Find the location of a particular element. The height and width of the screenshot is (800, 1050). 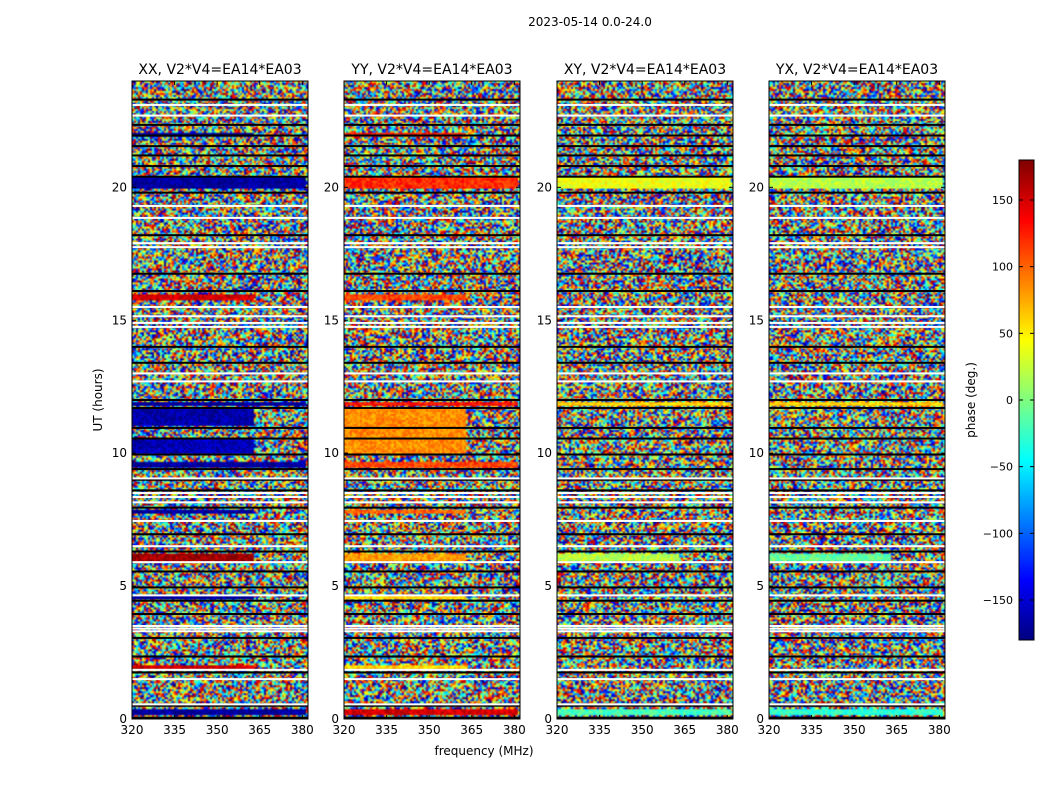

colorbar-label: phase (deg.) is located at coordinates (971, 400).